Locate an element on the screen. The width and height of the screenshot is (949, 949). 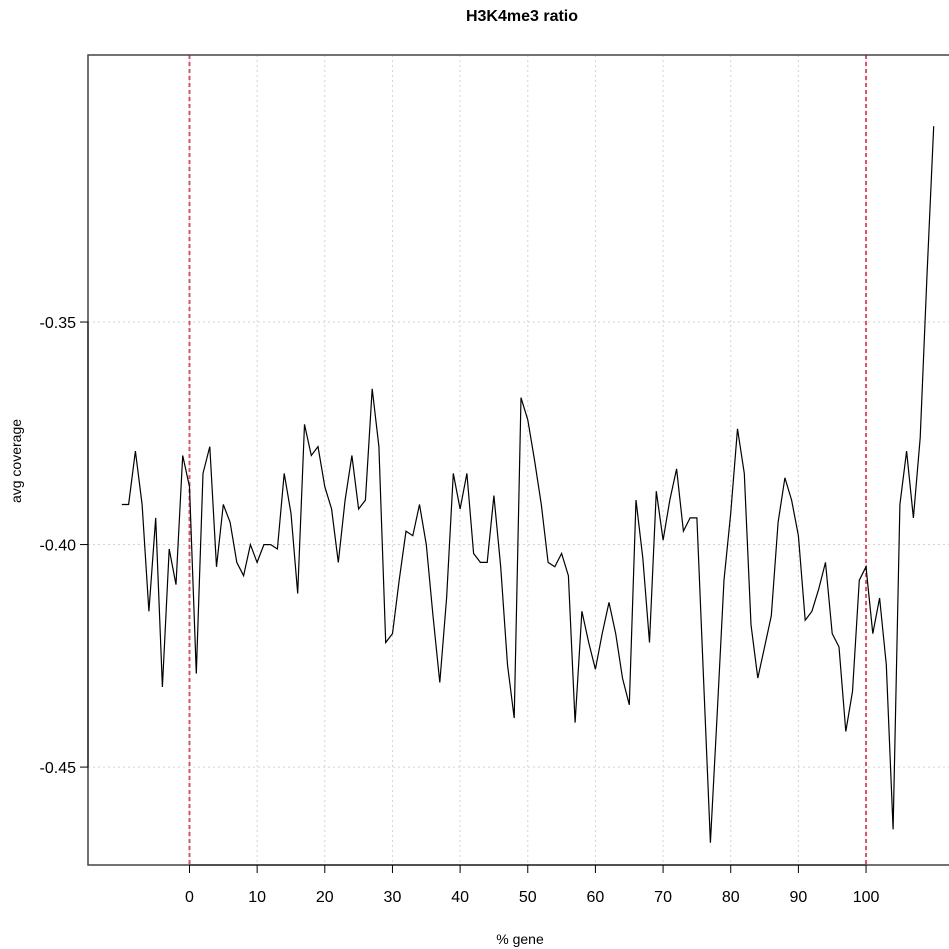
x-tick-label: 20 is located at coordinates (325, 897).